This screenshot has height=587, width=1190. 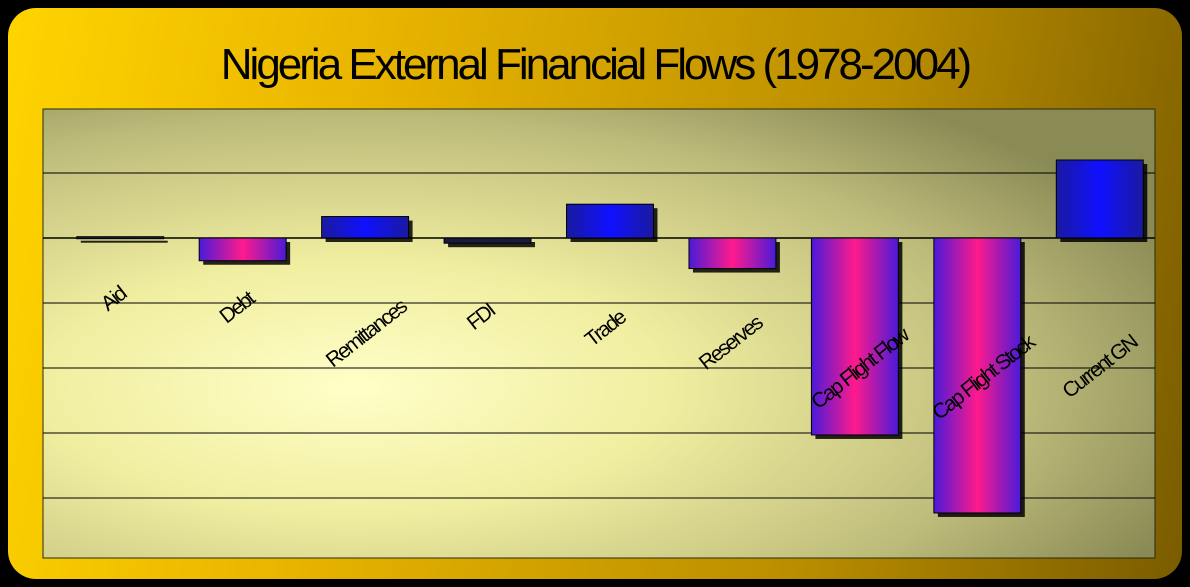 I want to click on bar-fdi, so click(x=487, y=240).